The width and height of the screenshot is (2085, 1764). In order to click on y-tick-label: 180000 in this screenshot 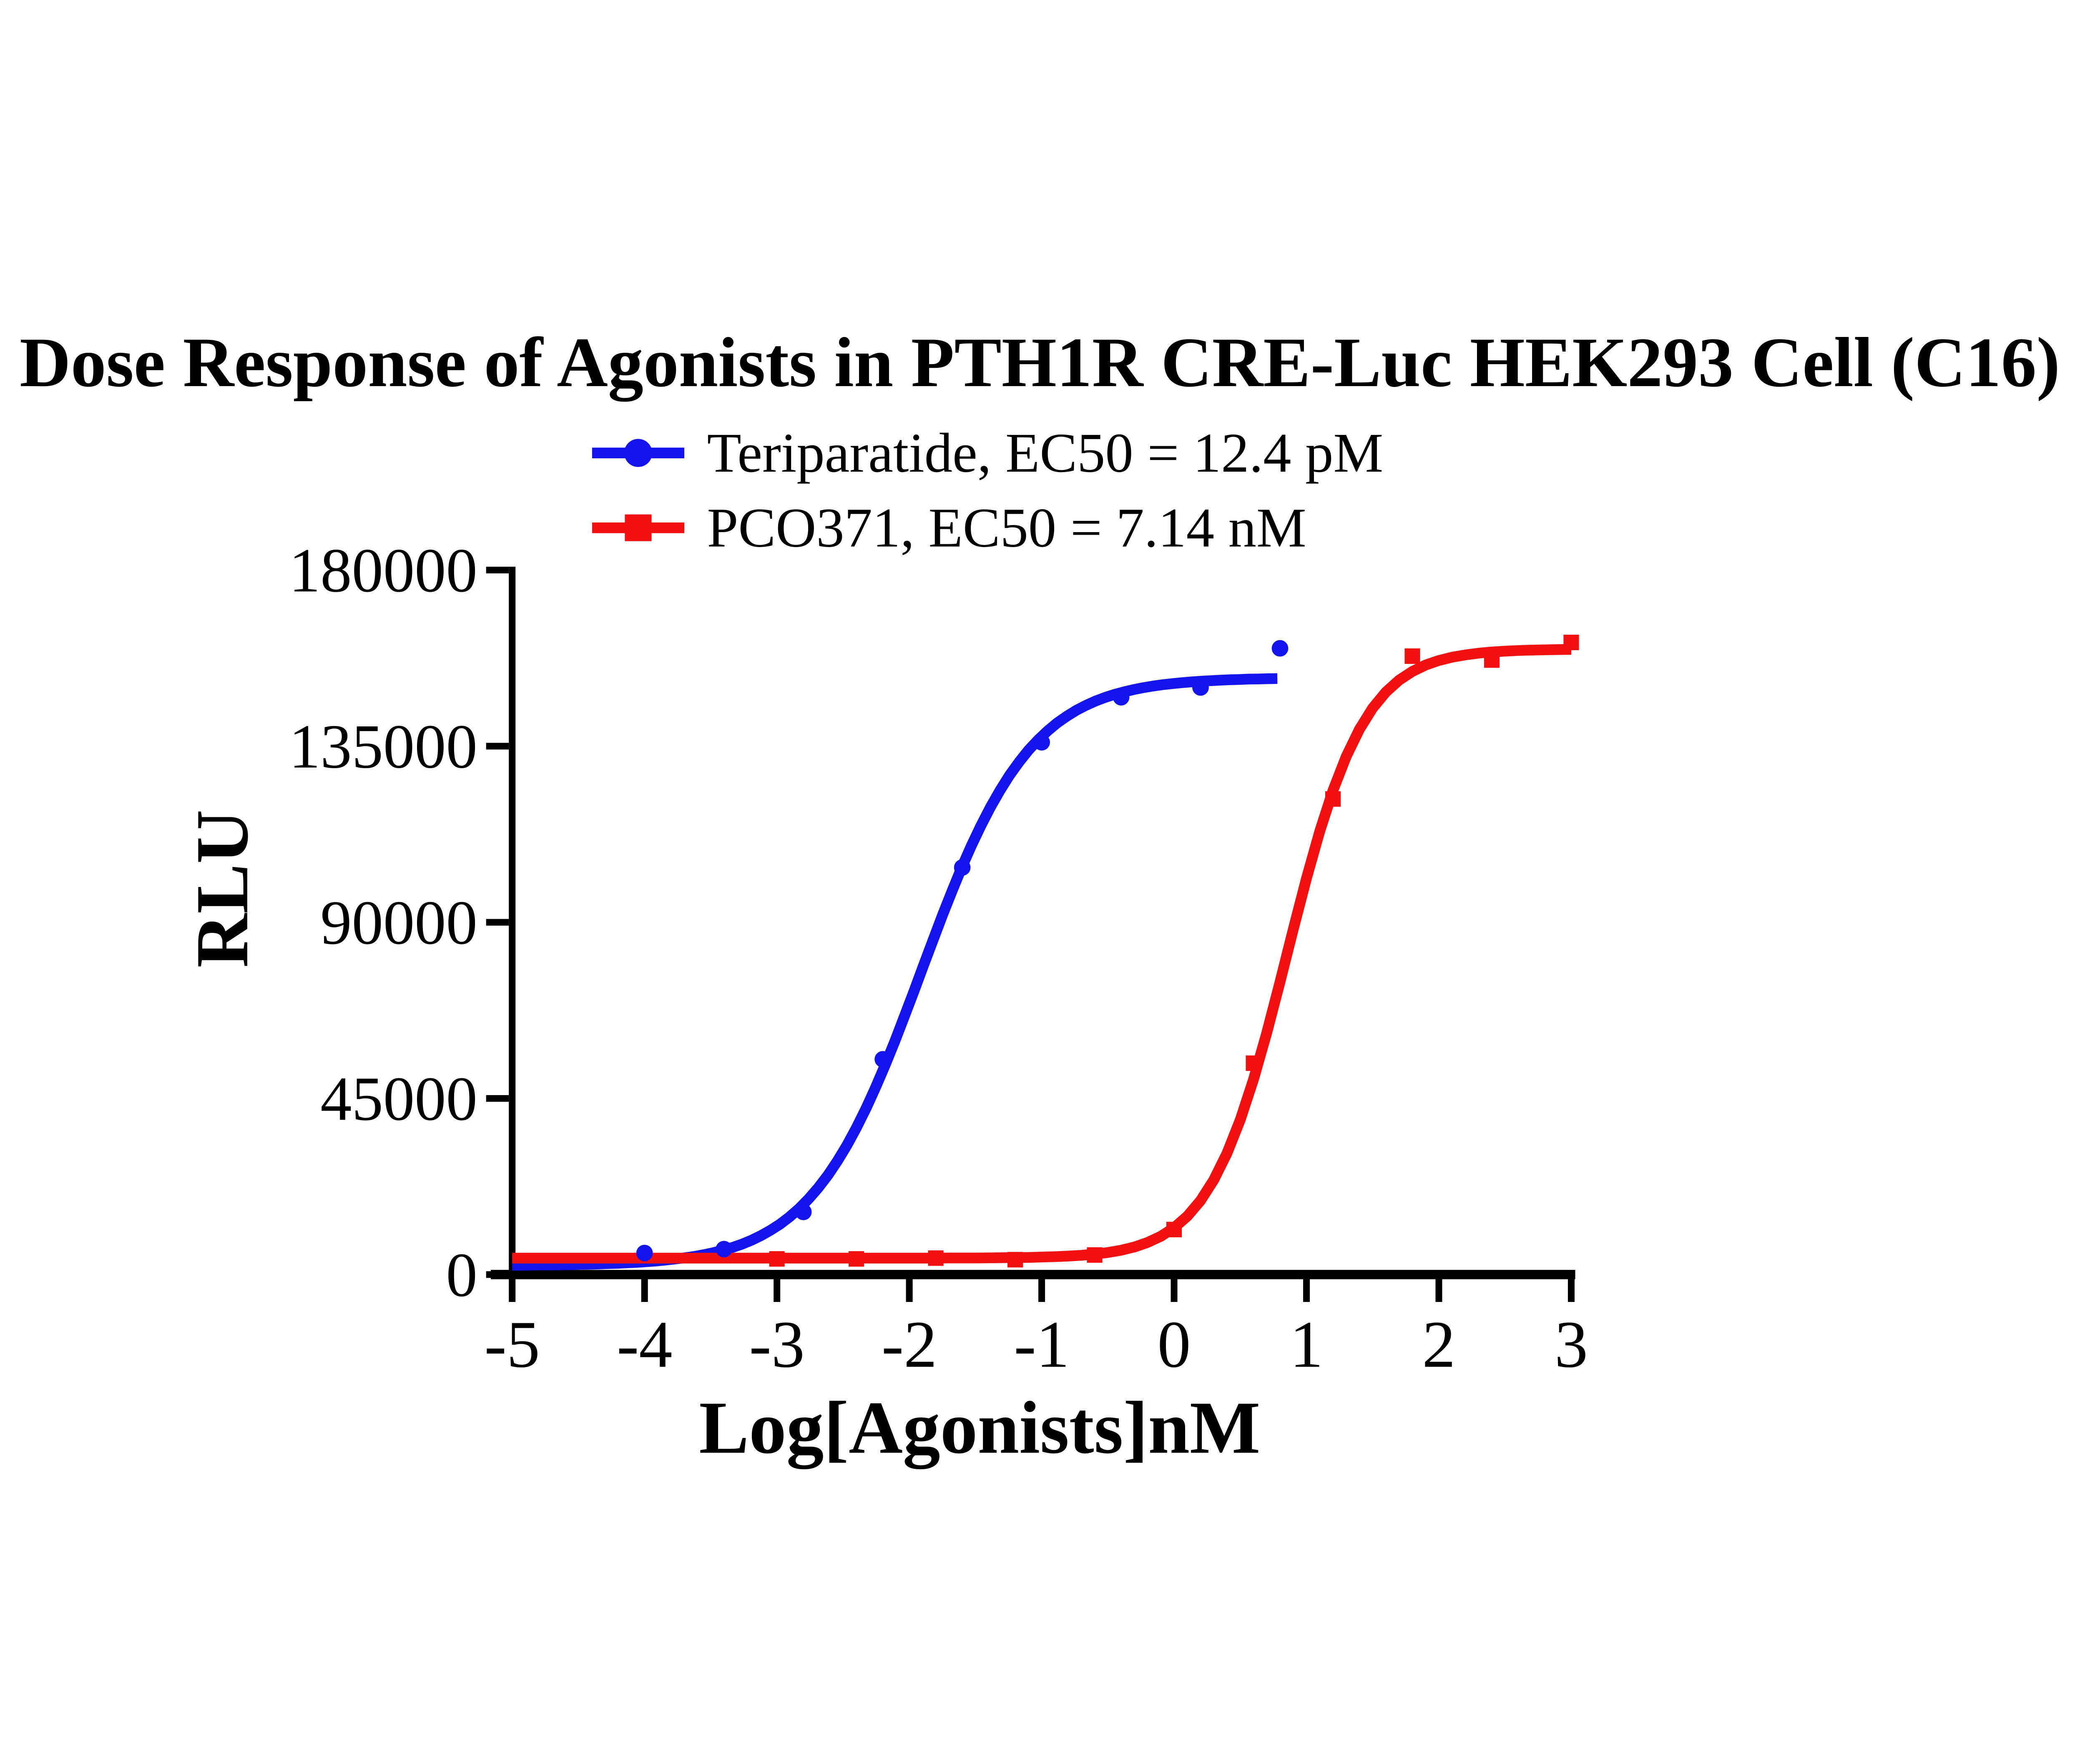, I will do `click(383, 570)`.